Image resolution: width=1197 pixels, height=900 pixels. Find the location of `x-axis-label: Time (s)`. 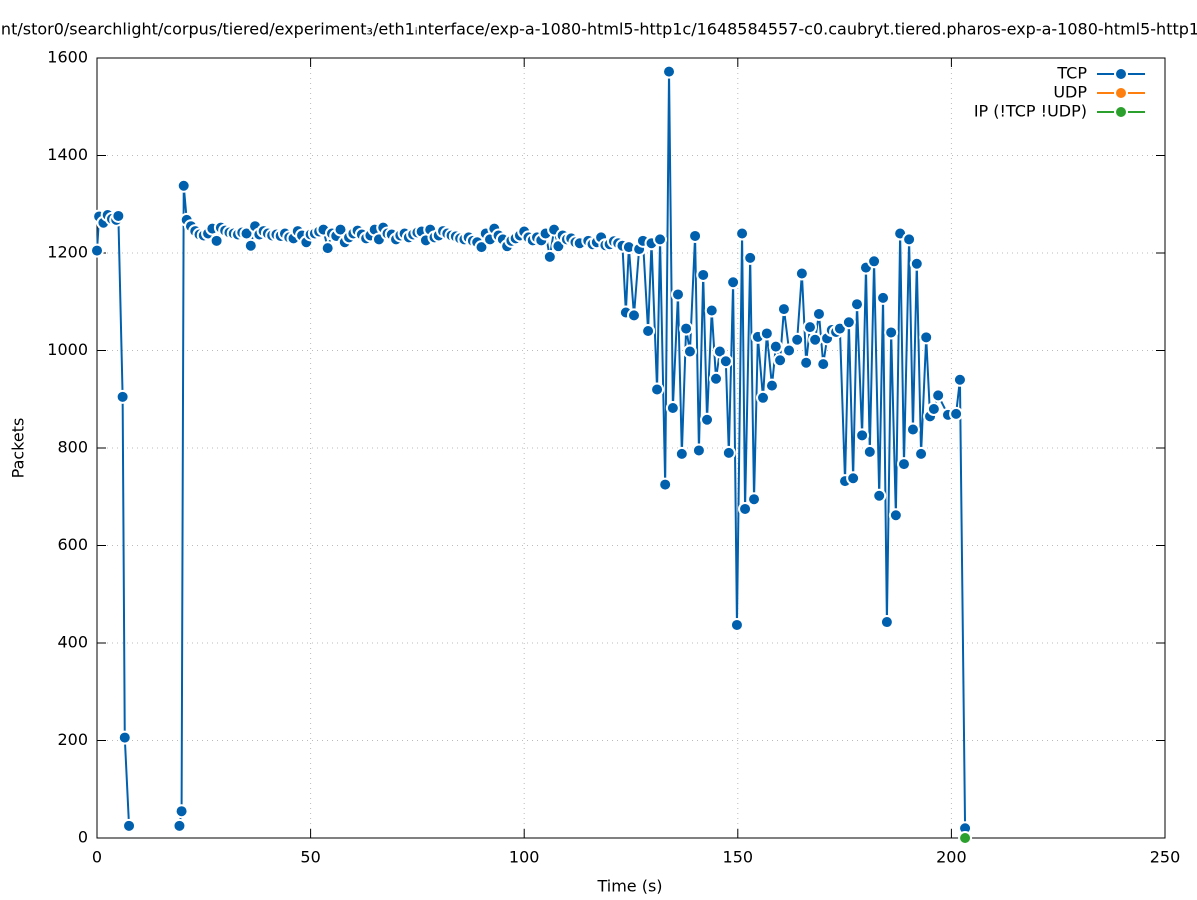

x-axis-label: Time (s) is located at coordinates (629, 886).